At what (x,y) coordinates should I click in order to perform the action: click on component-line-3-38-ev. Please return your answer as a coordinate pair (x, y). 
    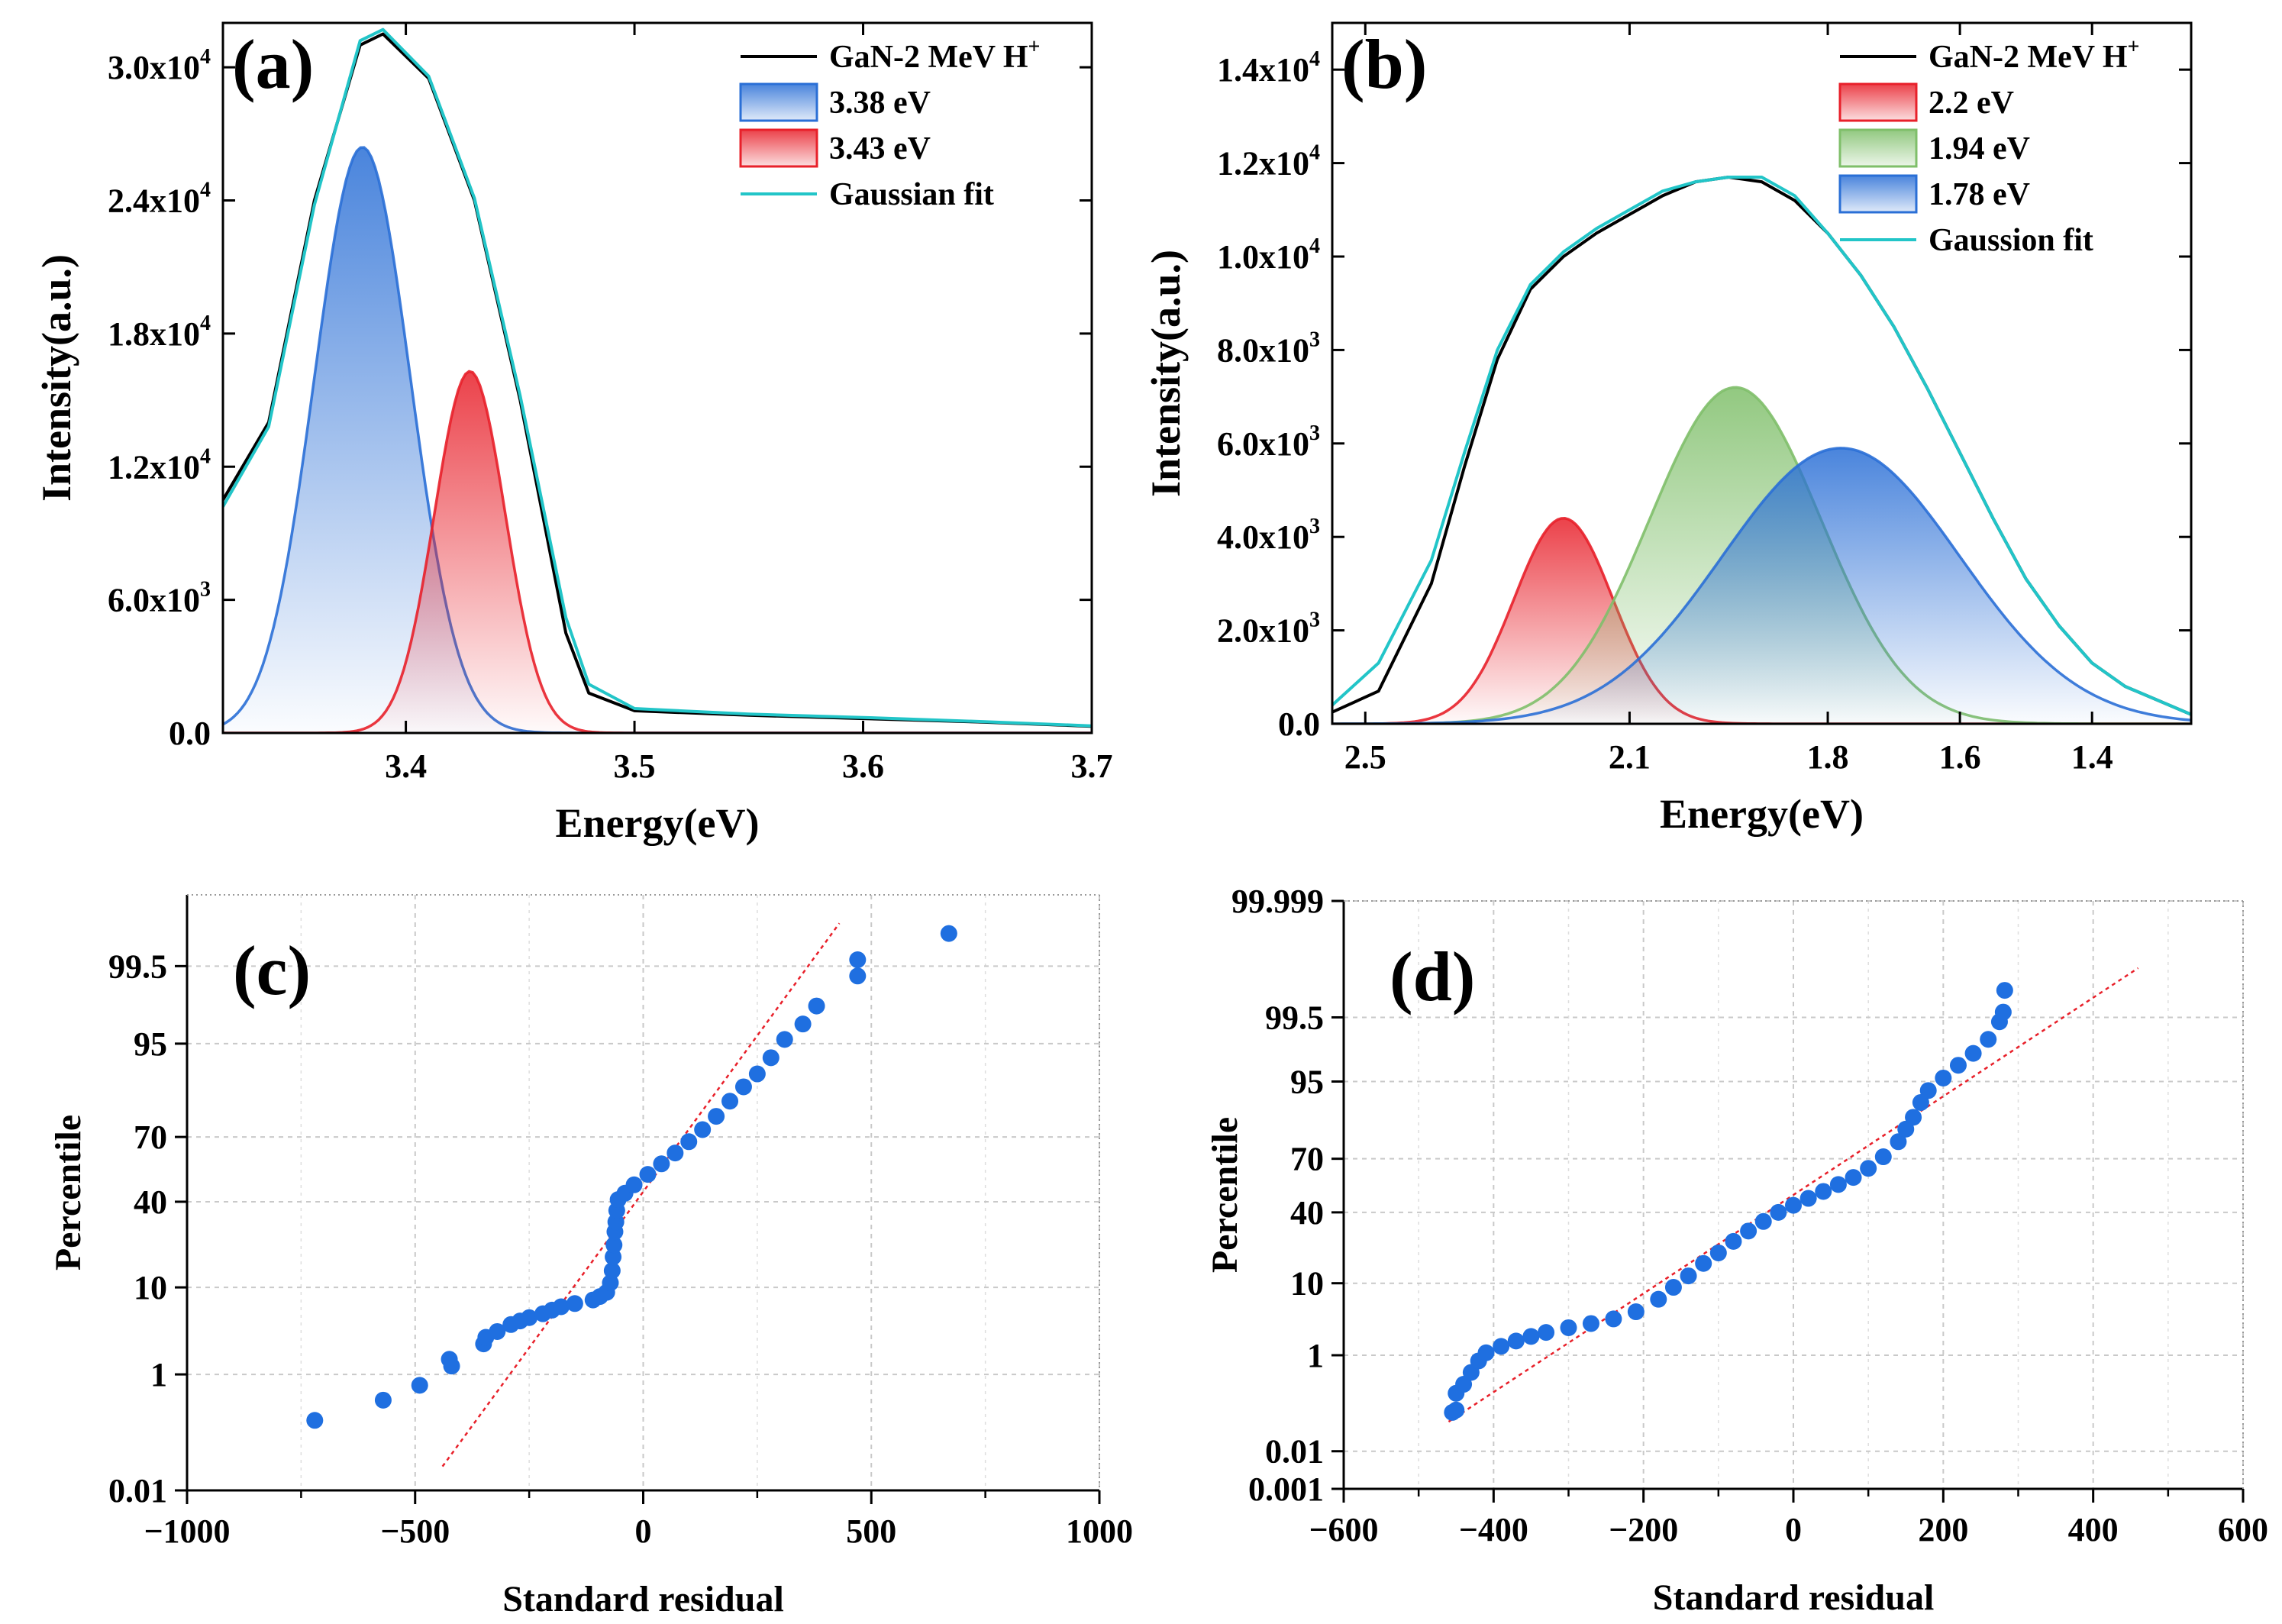
    Looking at the image, I should click on (657, 439).